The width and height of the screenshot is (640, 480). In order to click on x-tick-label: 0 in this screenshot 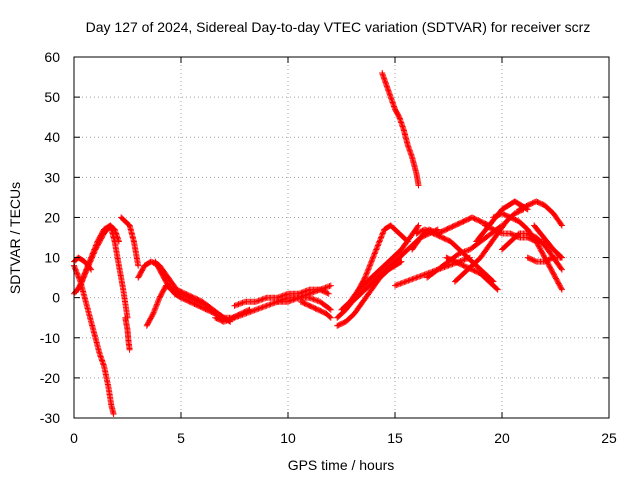, I will do `click(74, 438)`.